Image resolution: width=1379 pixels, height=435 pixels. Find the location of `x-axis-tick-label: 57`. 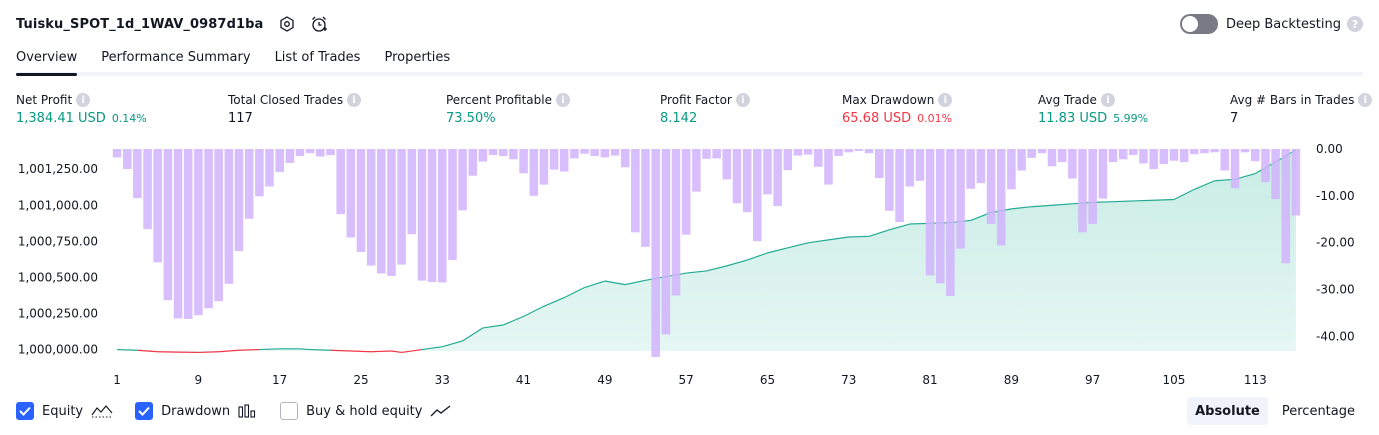

x-axis-tick-label: 57 is located at coordinates (686, 380).